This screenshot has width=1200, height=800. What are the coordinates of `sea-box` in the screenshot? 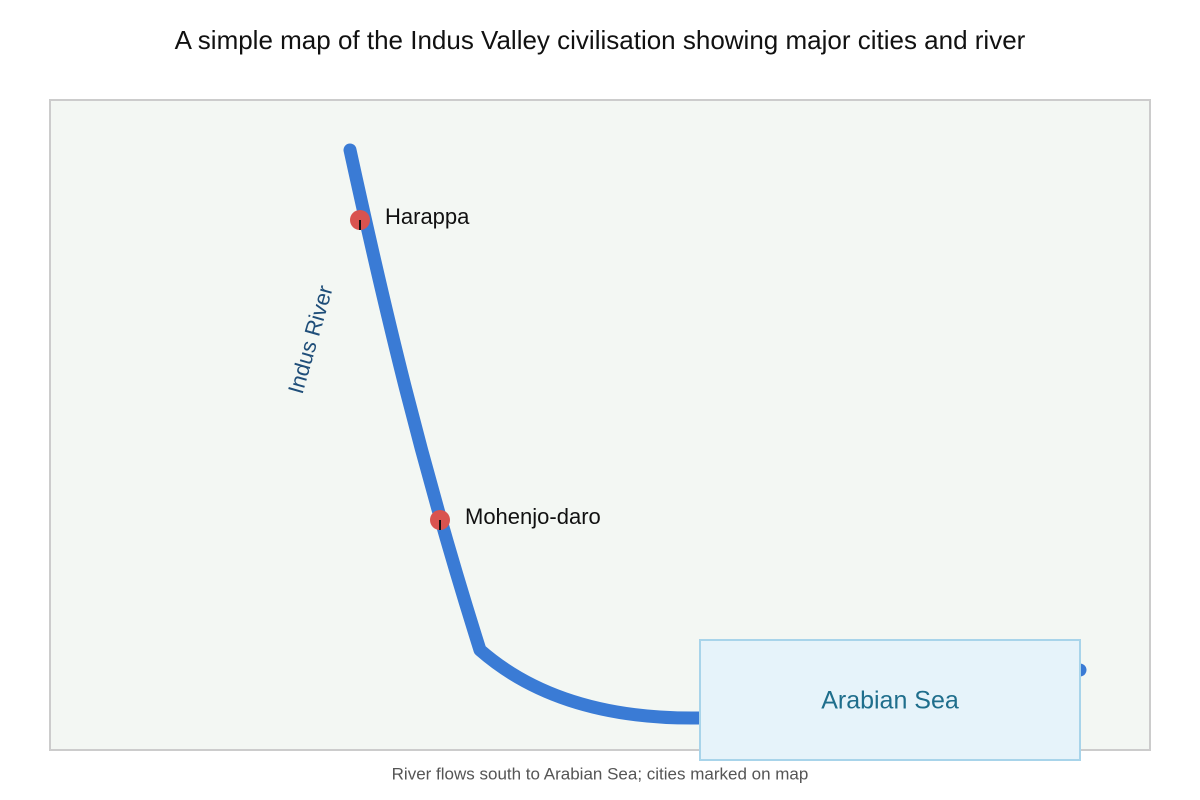 It's located at (890, 700).